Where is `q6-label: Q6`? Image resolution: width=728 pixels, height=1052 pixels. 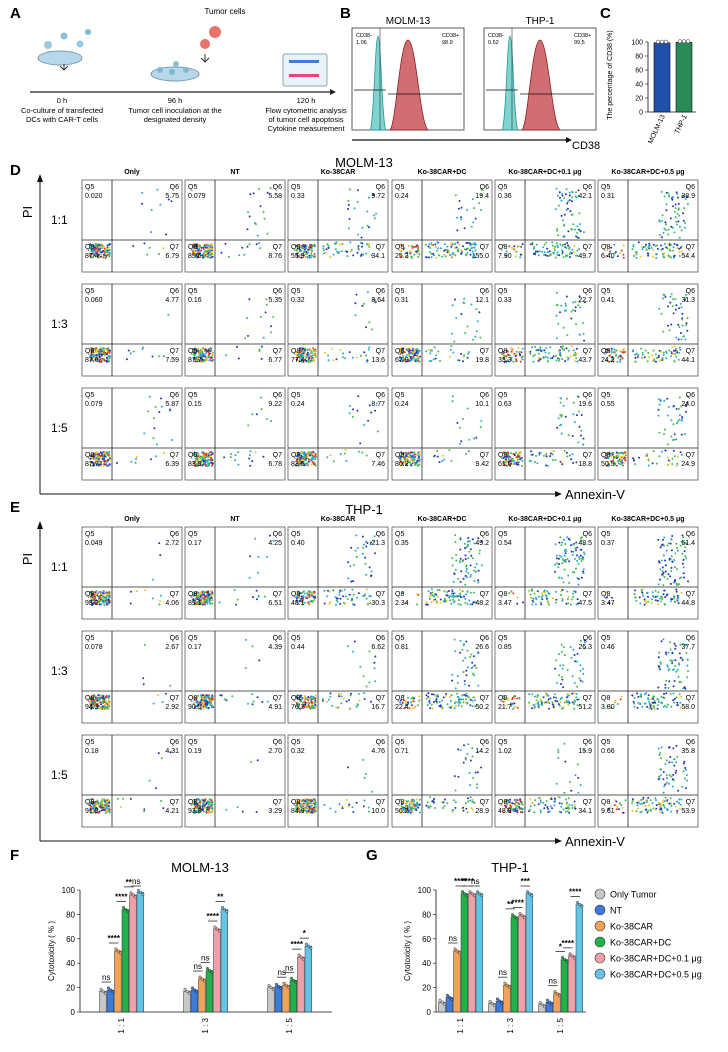 q6-label: Q6 is located at coordinates (380, 534).